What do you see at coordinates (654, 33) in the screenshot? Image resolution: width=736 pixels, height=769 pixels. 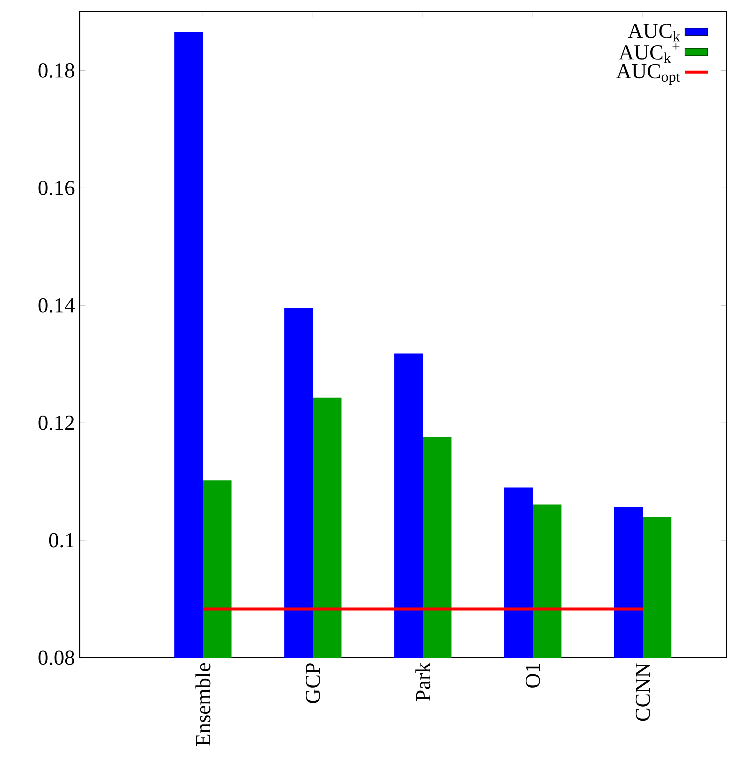 I see `legend-label: AUC$_{k}$` at bounding box center [654, 33].